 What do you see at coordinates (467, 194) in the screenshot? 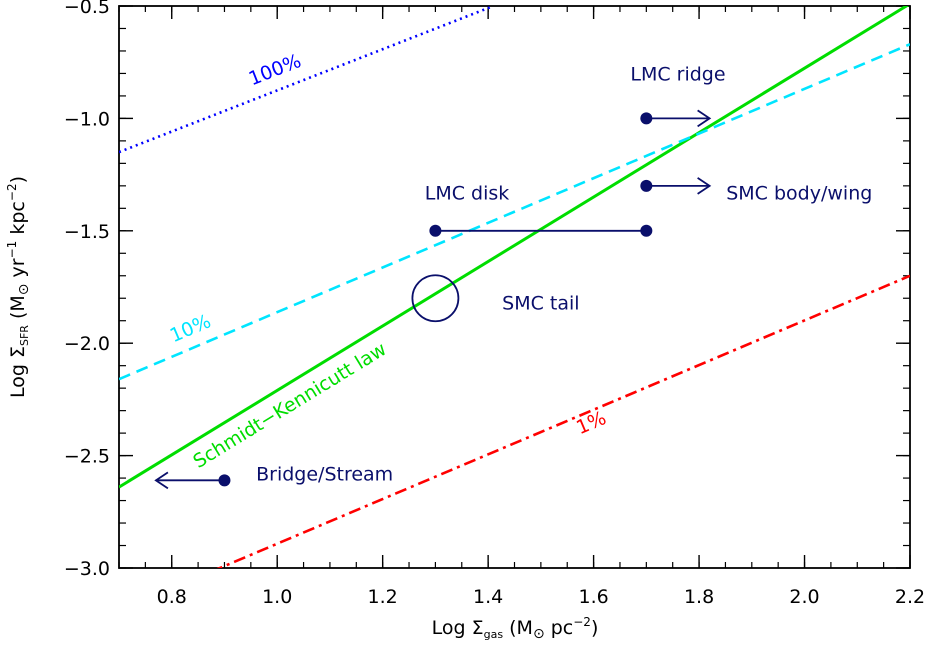
I see `segment-label-lmc-disk: LMC disk` at bounding box center [467, 194].